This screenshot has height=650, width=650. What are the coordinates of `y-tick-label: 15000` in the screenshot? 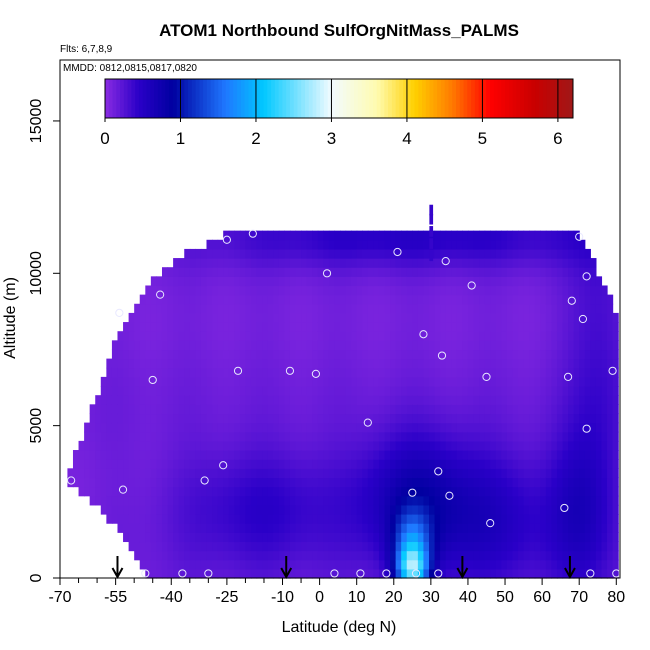 It's located at (36, 121).